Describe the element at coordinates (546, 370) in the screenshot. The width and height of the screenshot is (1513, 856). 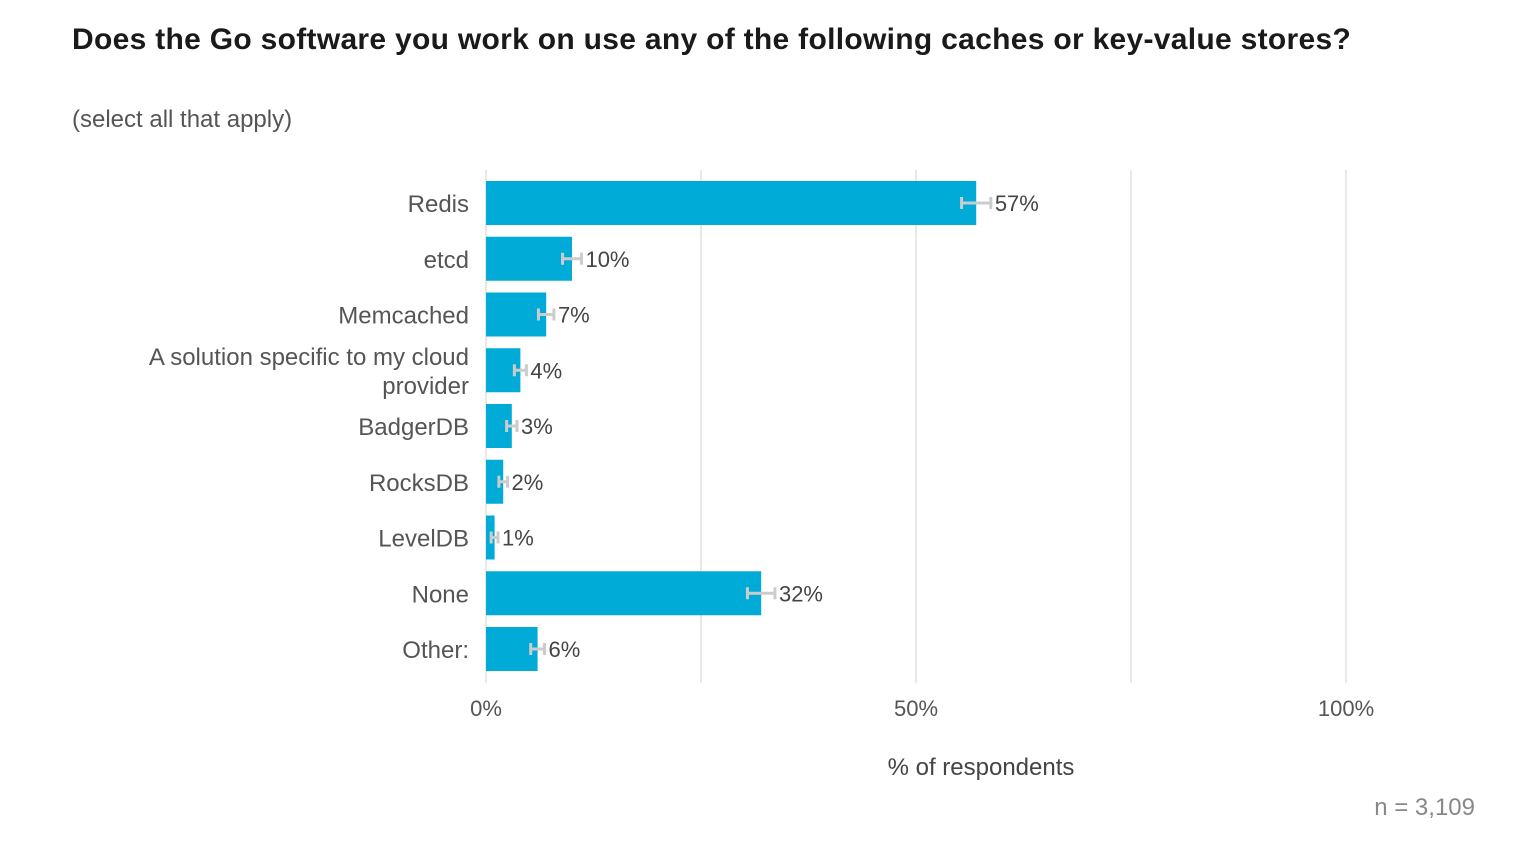
I see `value-label: 4%` at that location.